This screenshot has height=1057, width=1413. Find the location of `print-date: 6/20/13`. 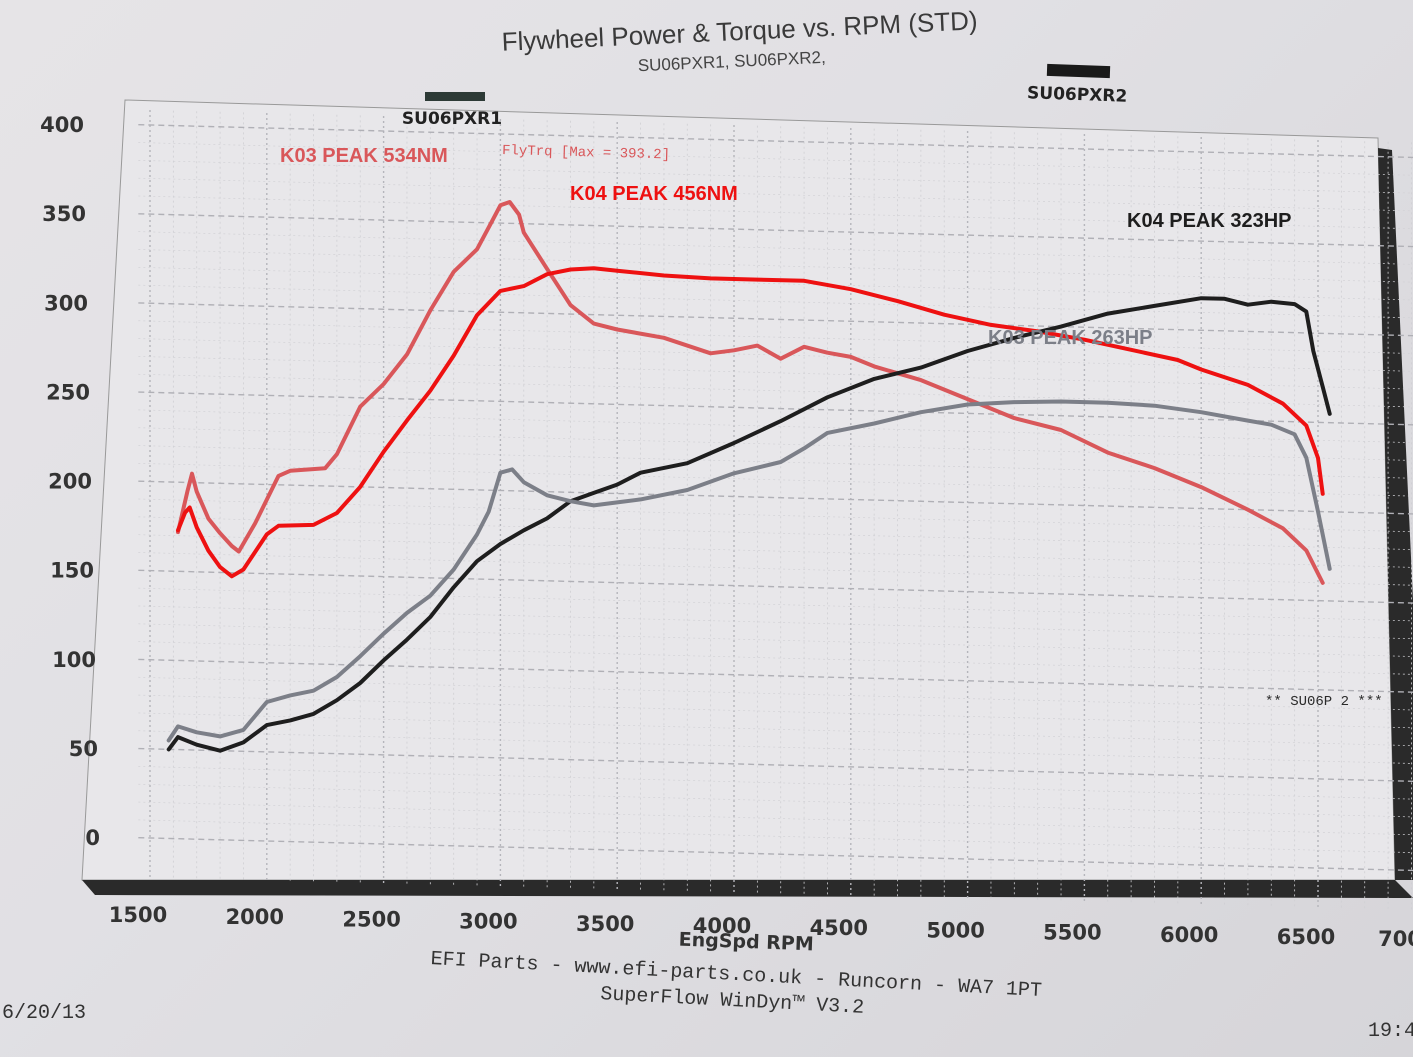

print-date: 6/20/13 is located at coordinates (44, 1013).